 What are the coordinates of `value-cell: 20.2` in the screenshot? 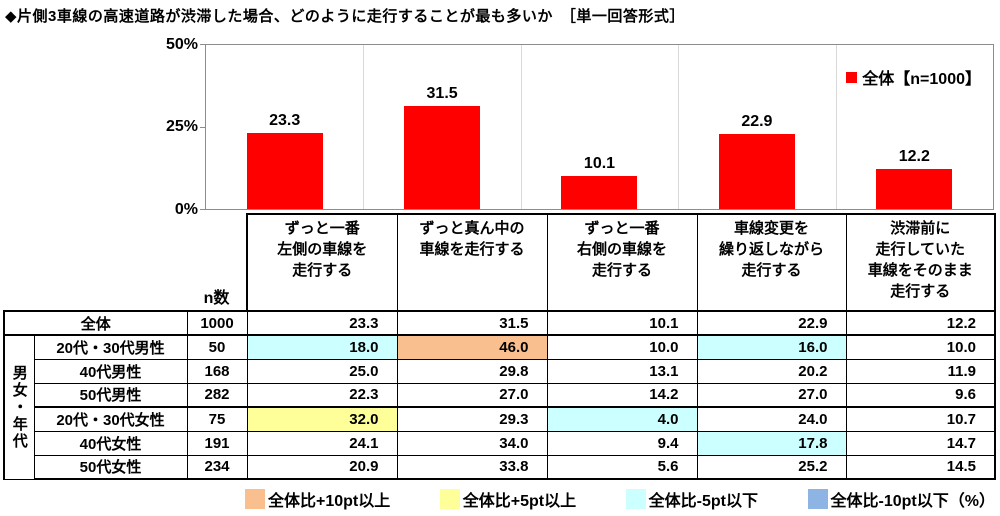 It's located at (771, 371).